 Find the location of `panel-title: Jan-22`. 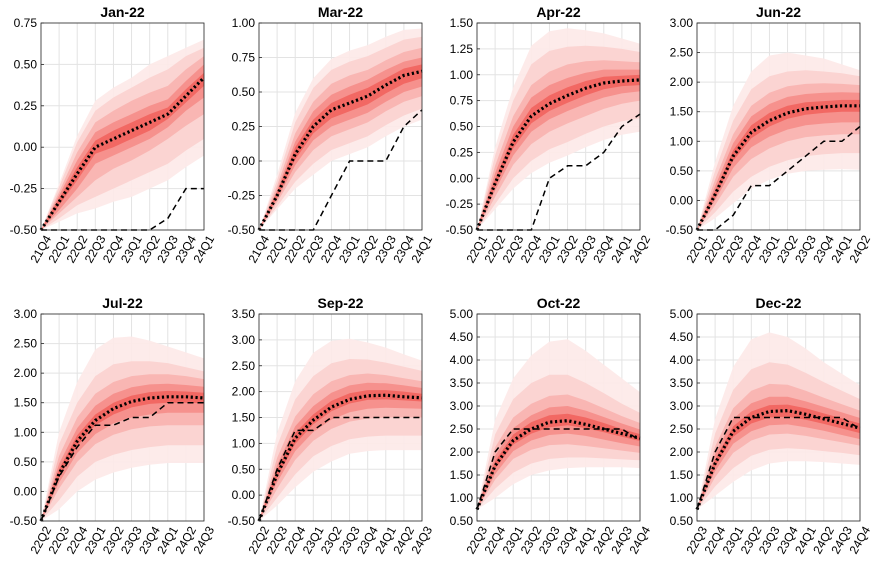

panel-title: Jan-22 is located at coordinates (122, 12).